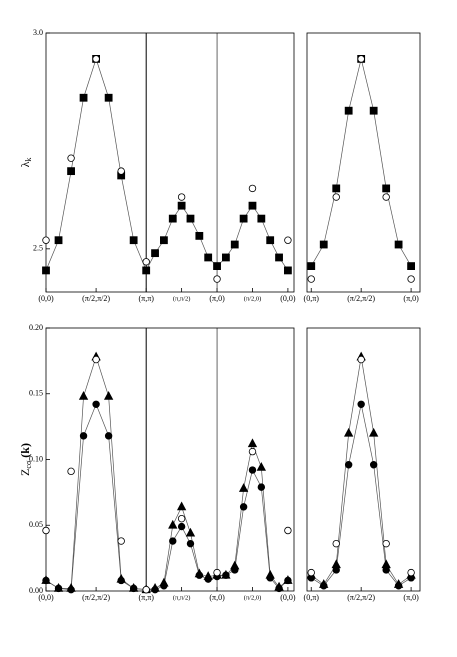 This screenshot has height=657, width=457. What do you see at coordinates (36, 393) in the screenshot?
I see `y-tick-label: 0.15` at bounding box center [36, 393].